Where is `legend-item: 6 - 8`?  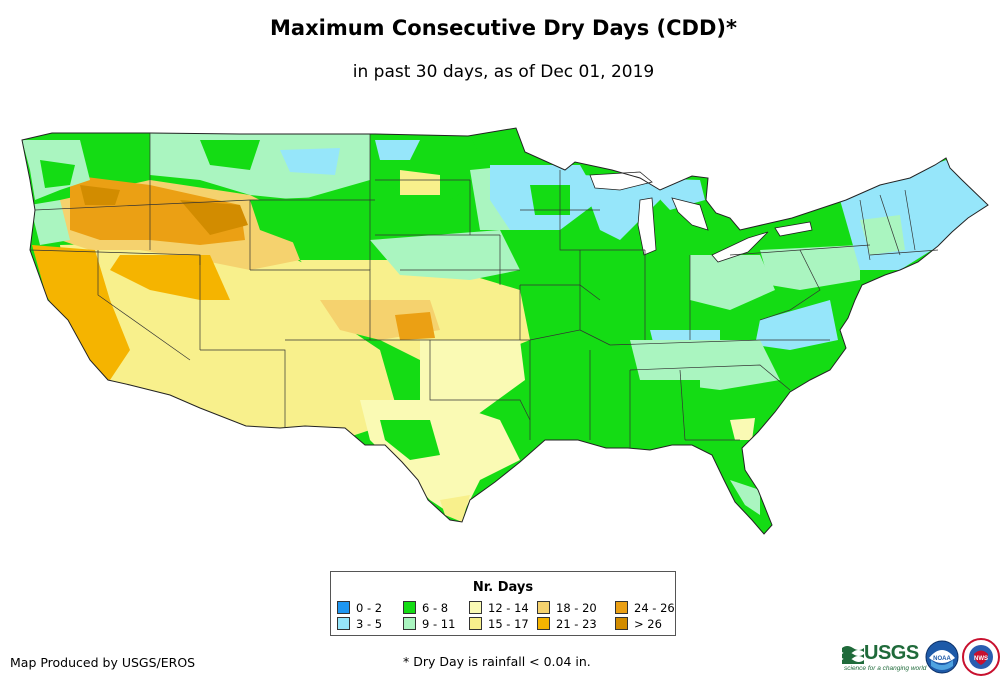 legend-item: 6 - 8 is located at coordinates (425, 608).